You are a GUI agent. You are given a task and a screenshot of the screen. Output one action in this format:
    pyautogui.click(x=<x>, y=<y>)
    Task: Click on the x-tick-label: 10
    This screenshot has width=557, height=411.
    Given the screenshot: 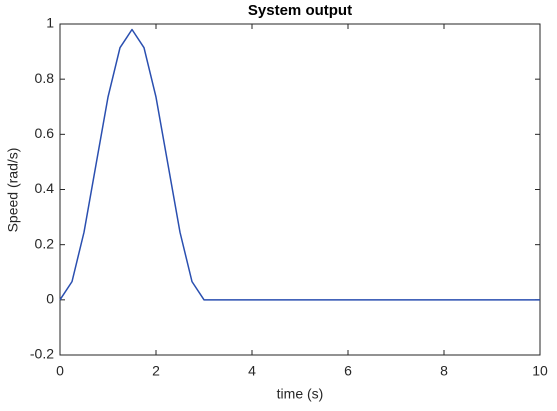 What is the action you would take?
    pyautogui.click(x=540, y=371)
    